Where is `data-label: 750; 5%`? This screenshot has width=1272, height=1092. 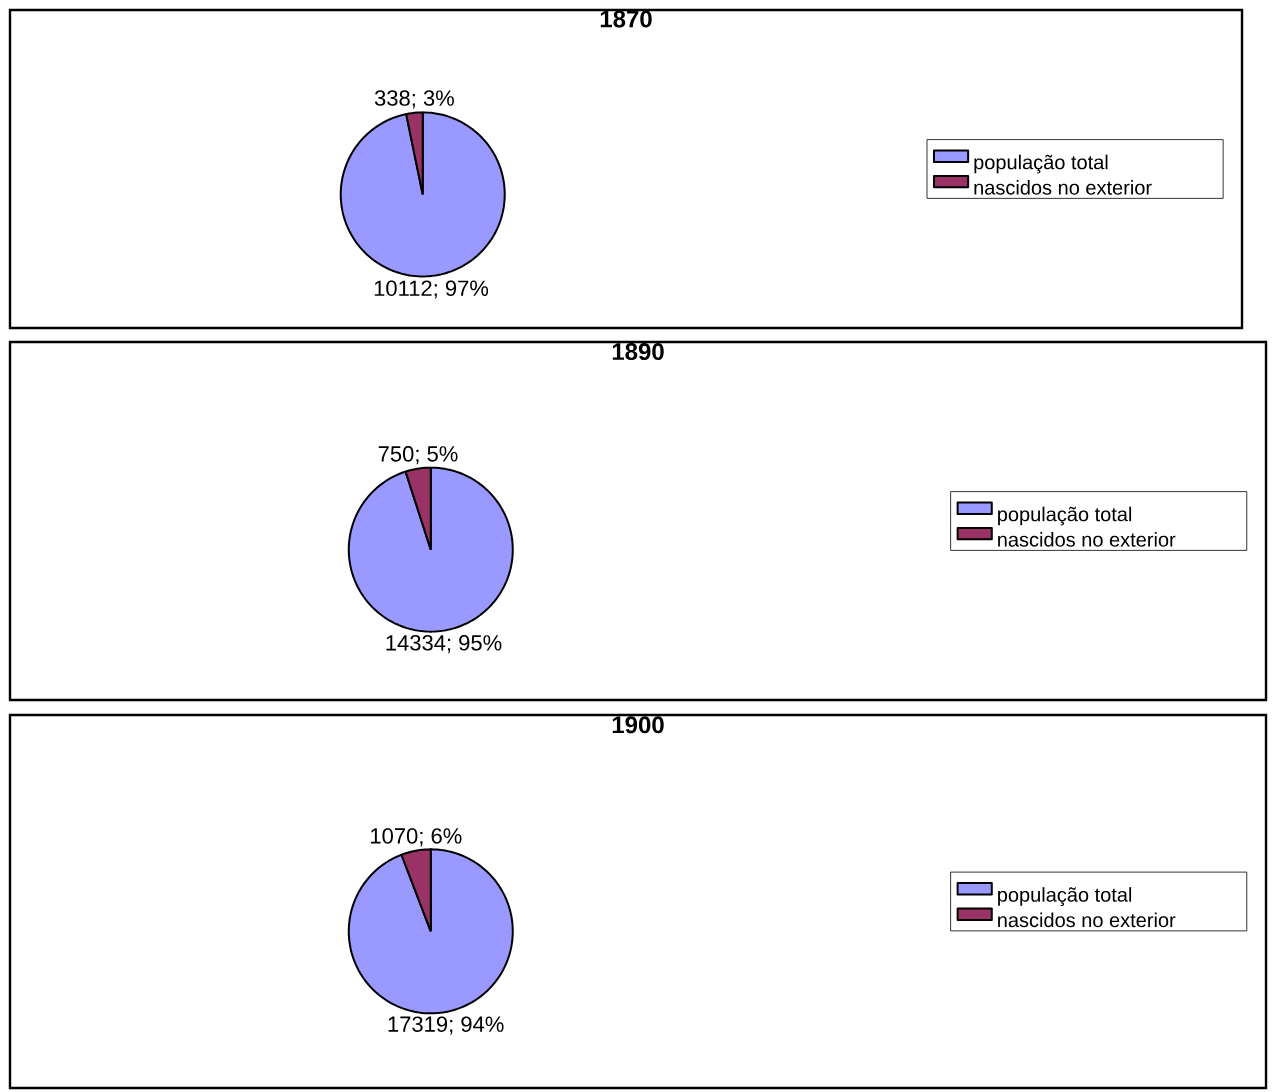 data-label: 750; 5% is located at coordinates (418, 455).